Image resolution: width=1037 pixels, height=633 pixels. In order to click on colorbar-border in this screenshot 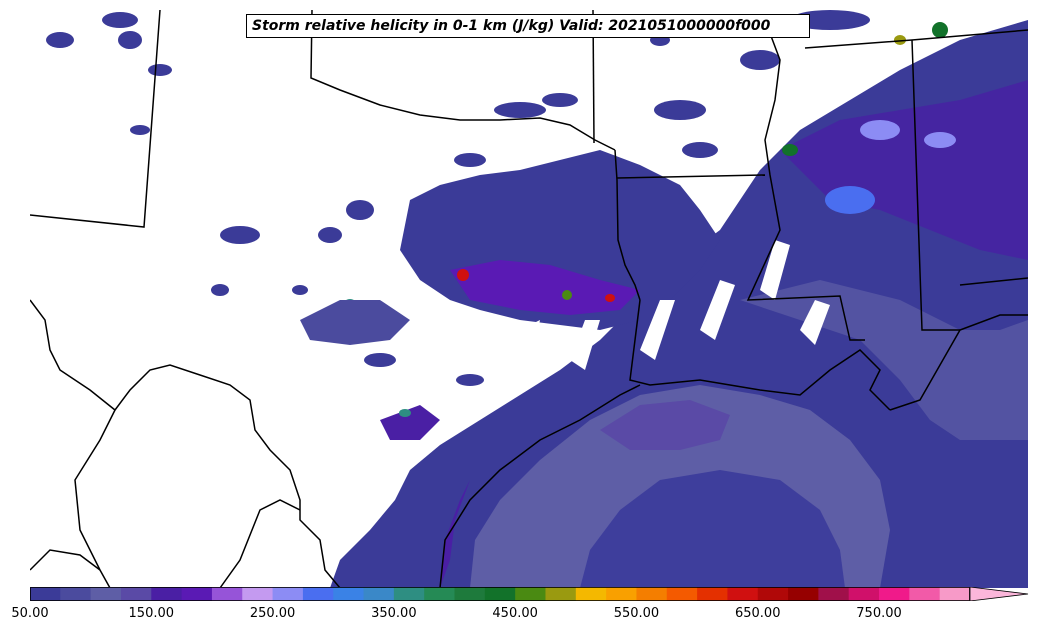, I will do `click(500, 594)`.